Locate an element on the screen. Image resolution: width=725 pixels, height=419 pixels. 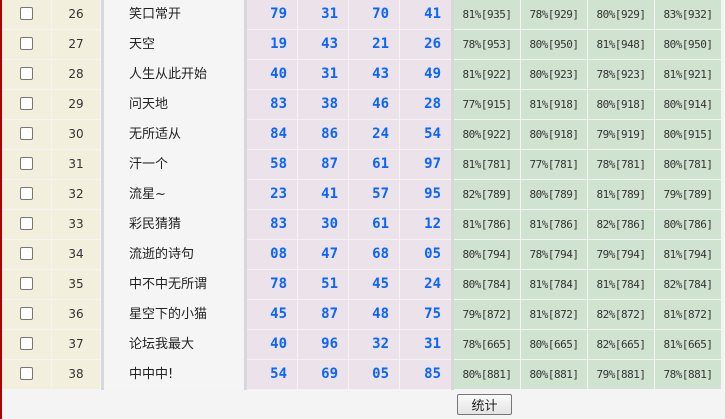
pick-number: 41 is located at coordinates (425, 14).